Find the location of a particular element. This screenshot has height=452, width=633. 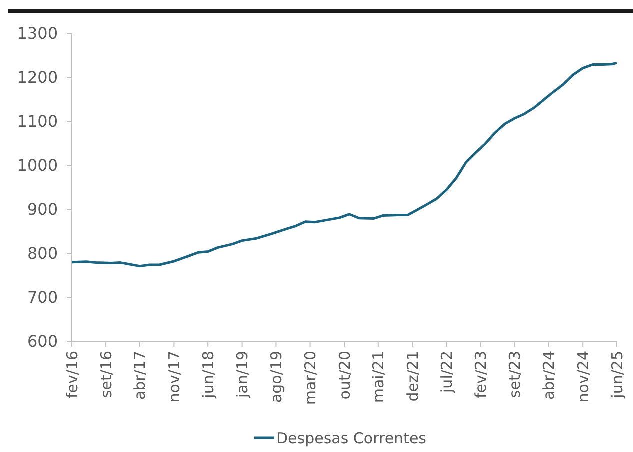

x-tick-label: fev/16 is located at coordinates (72, 375).